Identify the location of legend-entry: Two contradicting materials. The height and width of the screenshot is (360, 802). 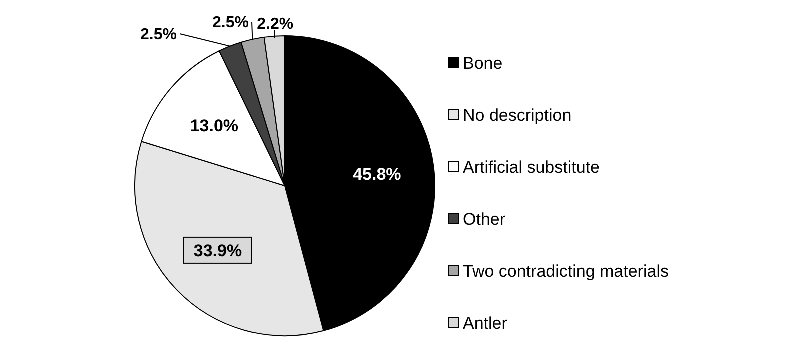
(558, 271).